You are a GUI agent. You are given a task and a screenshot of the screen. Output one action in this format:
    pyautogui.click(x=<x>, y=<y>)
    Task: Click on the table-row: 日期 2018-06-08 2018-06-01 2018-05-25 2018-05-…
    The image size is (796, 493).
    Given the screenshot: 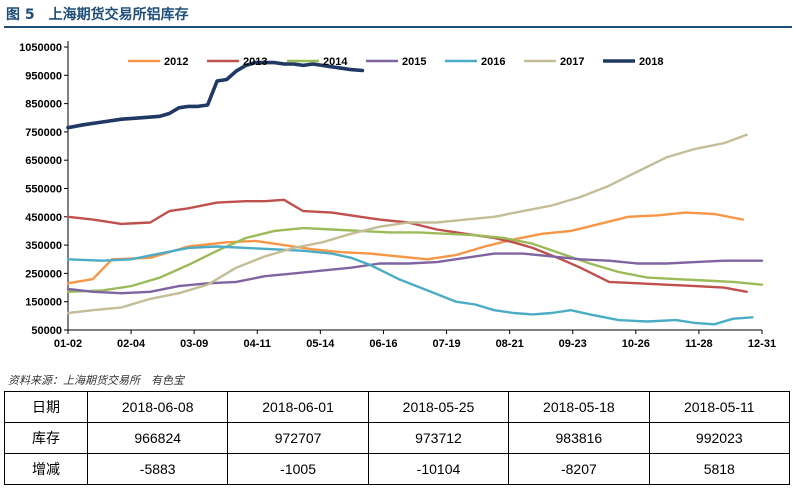 What is the action you would take?
    pyautogui.click(x=397, y=407)
    